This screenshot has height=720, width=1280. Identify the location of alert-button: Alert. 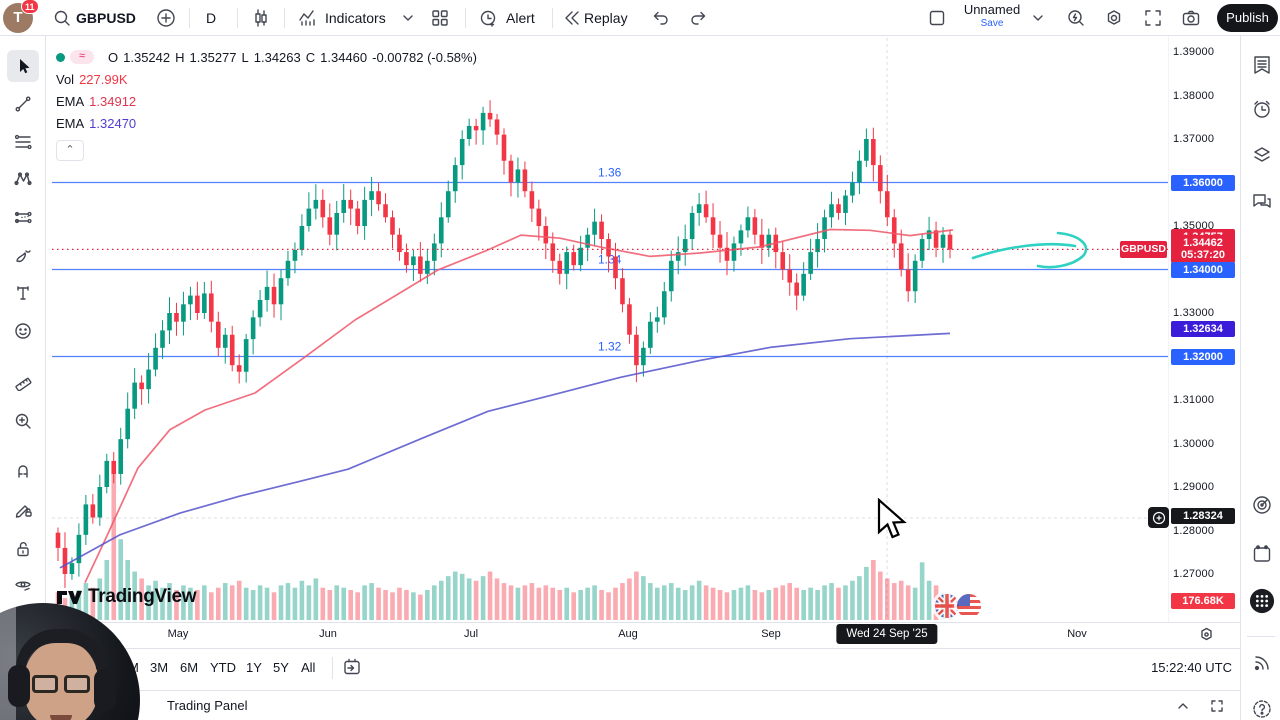
(520, 18).